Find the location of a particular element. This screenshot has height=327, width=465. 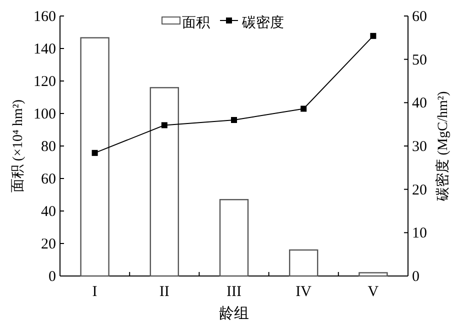

y-tick-label: 0 is located at coordinates (52, 277).